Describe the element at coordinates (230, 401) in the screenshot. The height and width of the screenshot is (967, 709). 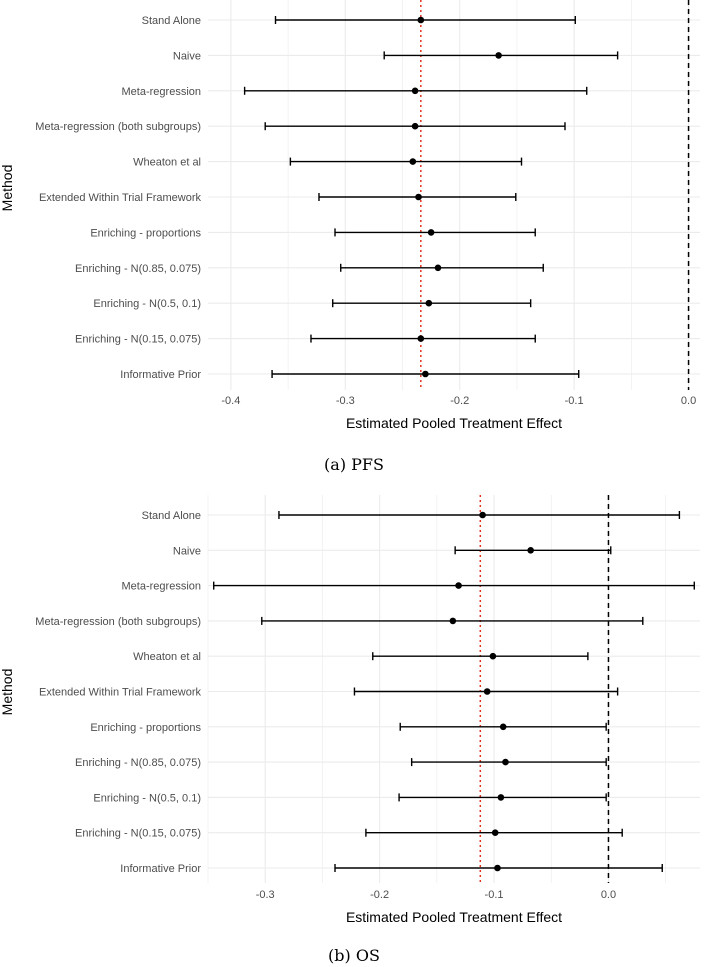
I see `x-tick-label: -0.4` at that location.